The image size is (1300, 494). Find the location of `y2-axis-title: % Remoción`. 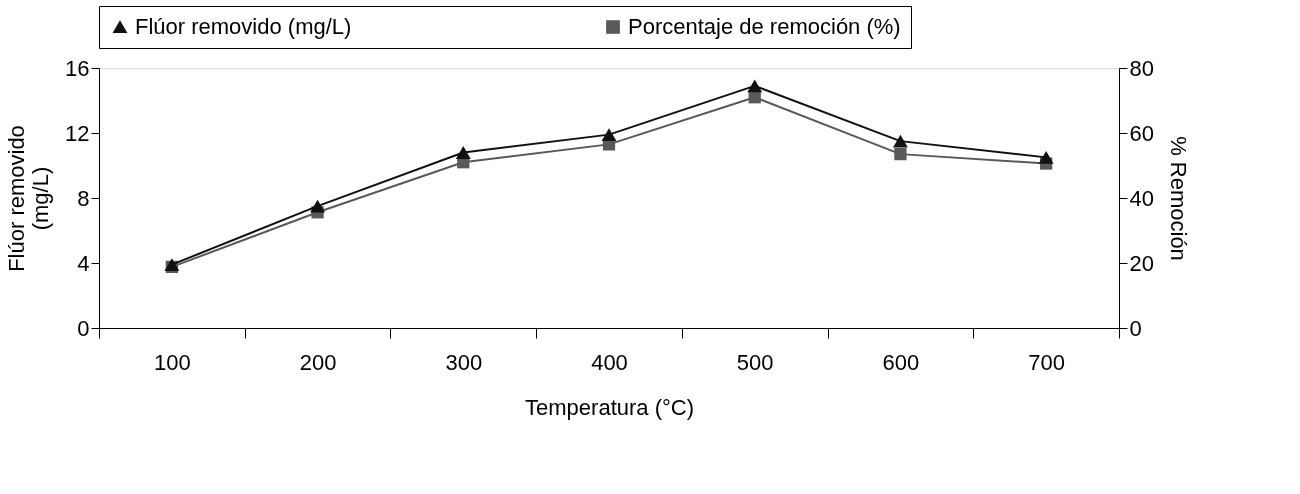

y2-axis-title: % Remoción is located at coordinates (1178, 198).